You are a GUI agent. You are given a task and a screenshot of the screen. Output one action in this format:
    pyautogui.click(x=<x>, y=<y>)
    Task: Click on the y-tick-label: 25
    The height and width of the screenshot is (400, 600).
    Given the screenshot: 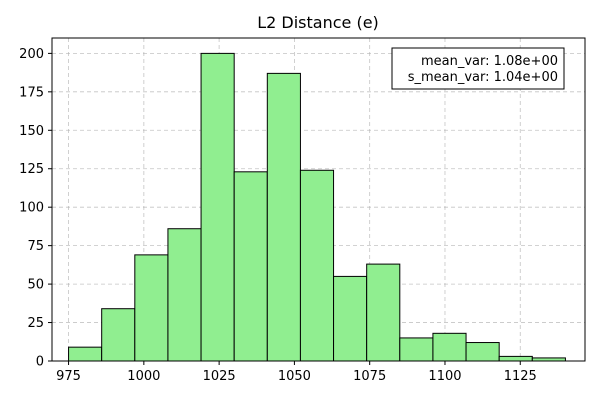 What is the action you would take?
    pyautogui.click(x=35, y=323)
    